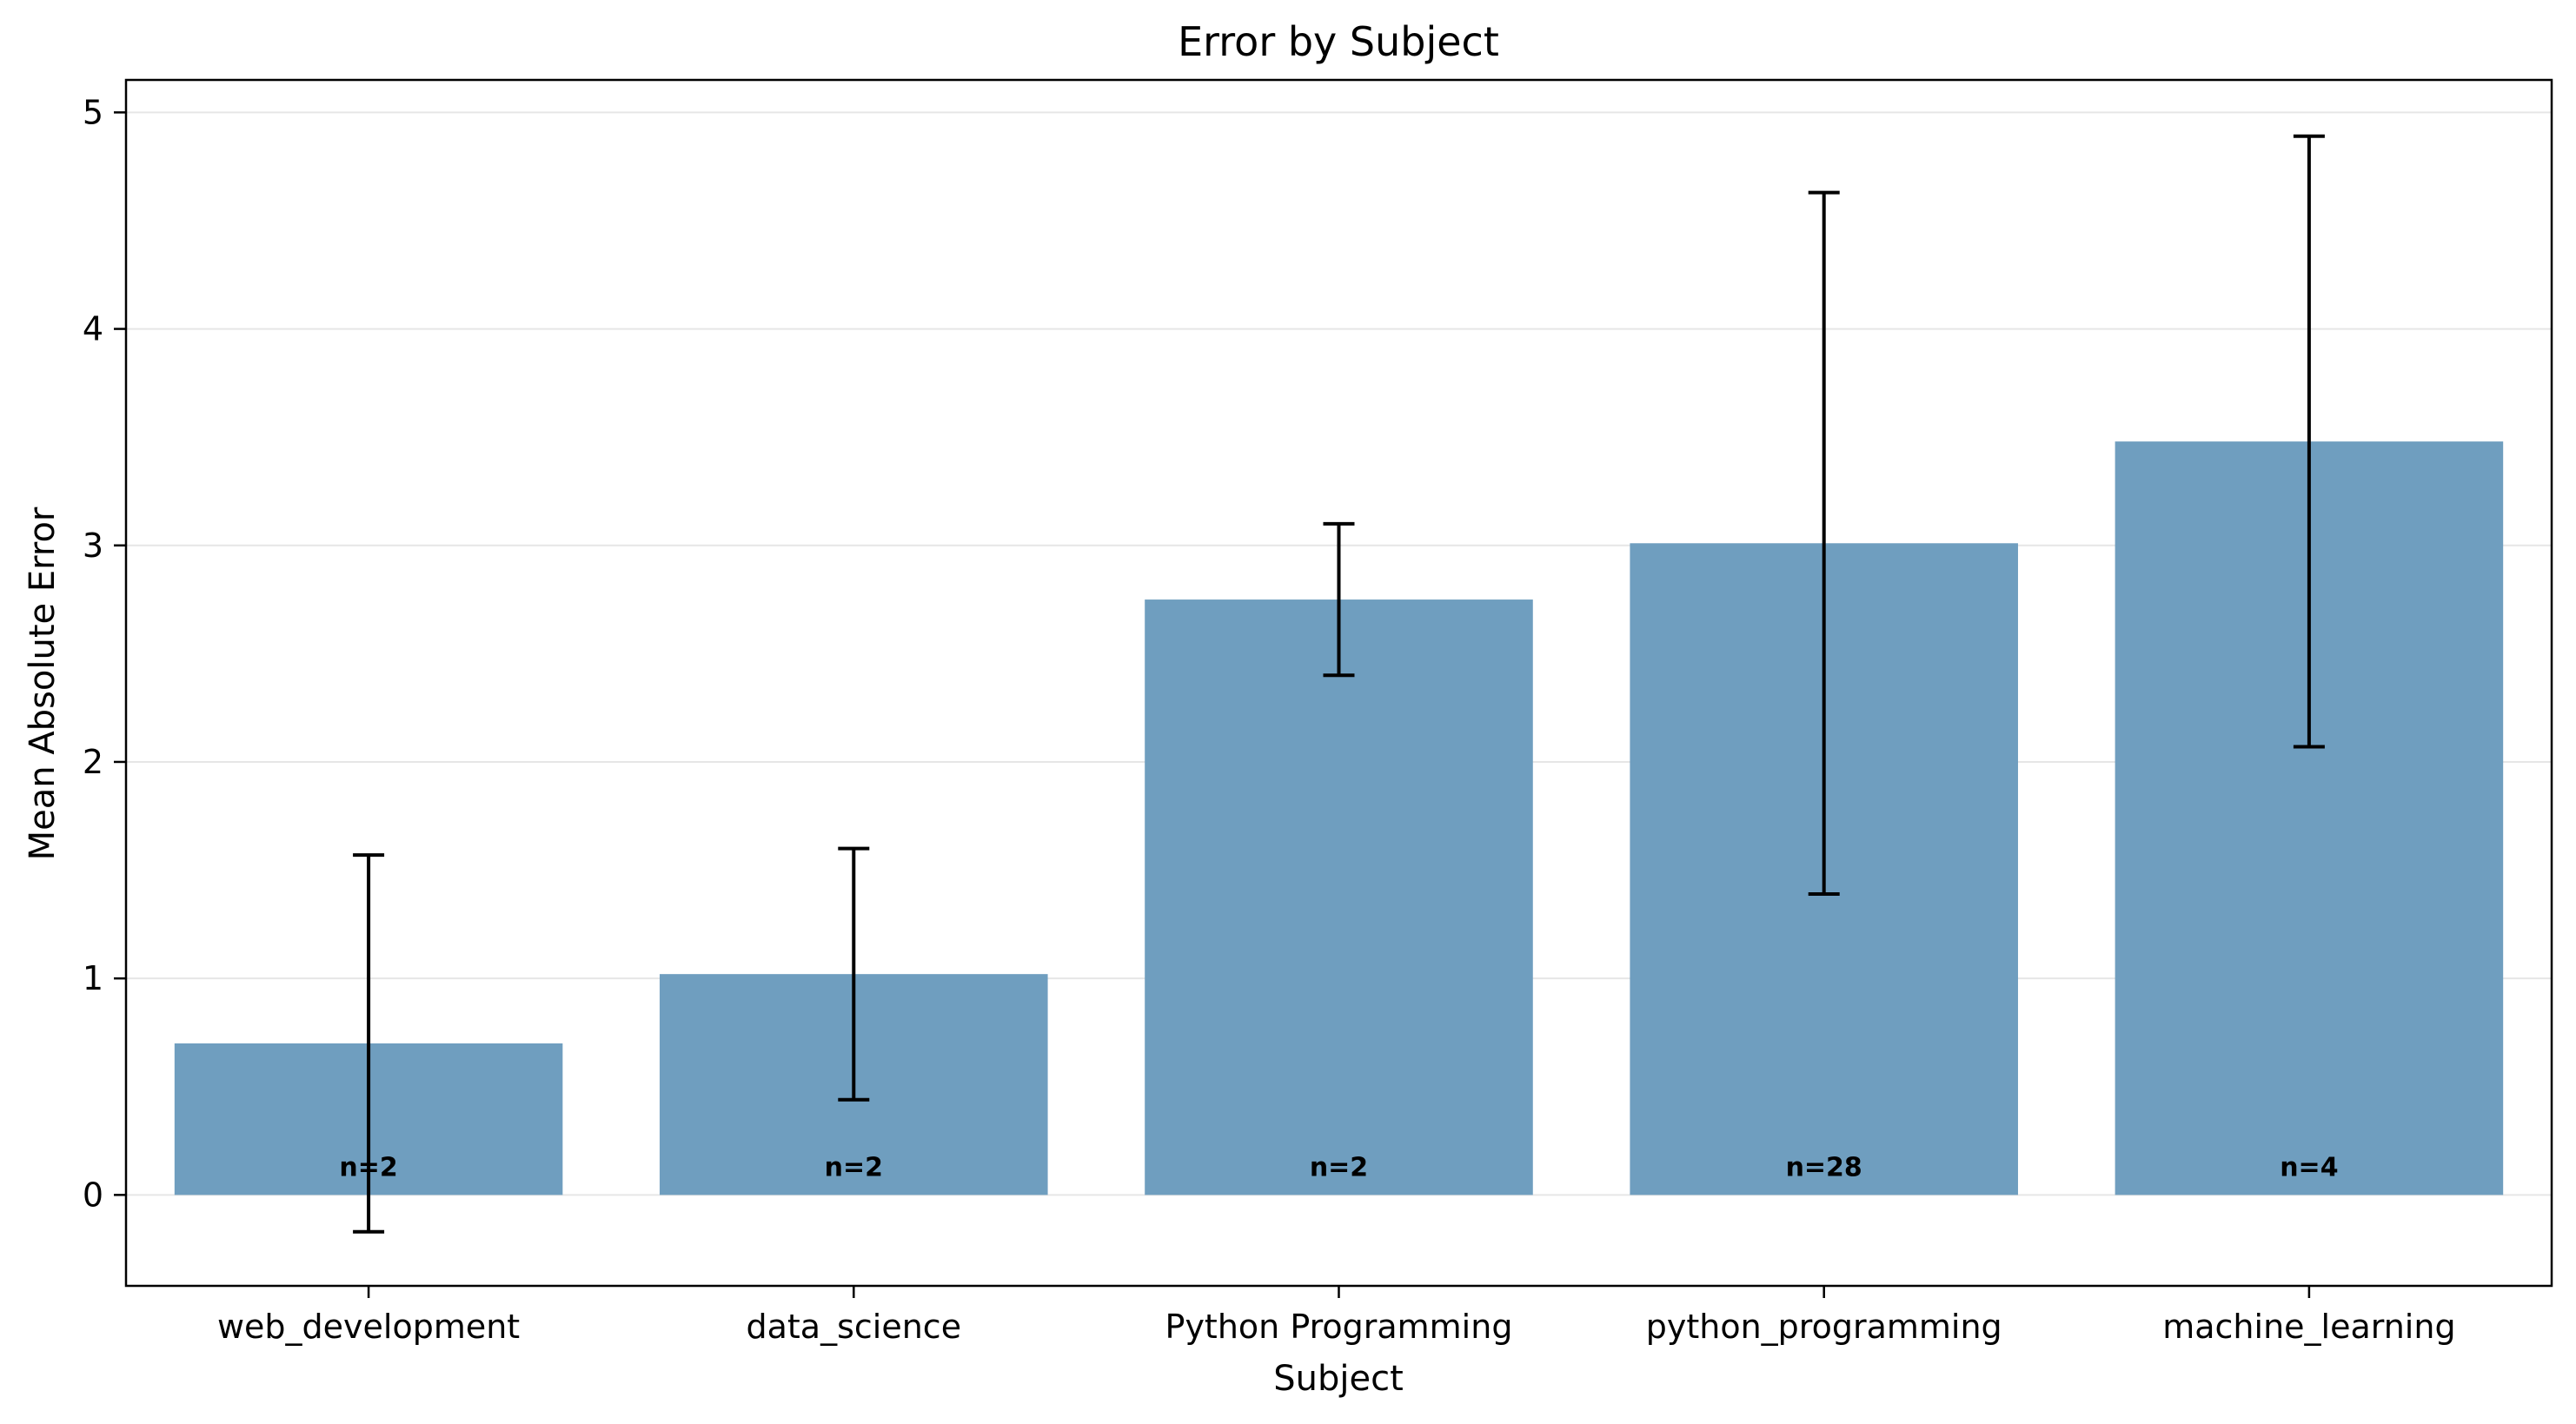 This screenshot has width=2576, height=1424. What do you see at coordinates (93, 329) in the screenshot?
I see `y-tick-label: 4` at bounding box center [93, 329].